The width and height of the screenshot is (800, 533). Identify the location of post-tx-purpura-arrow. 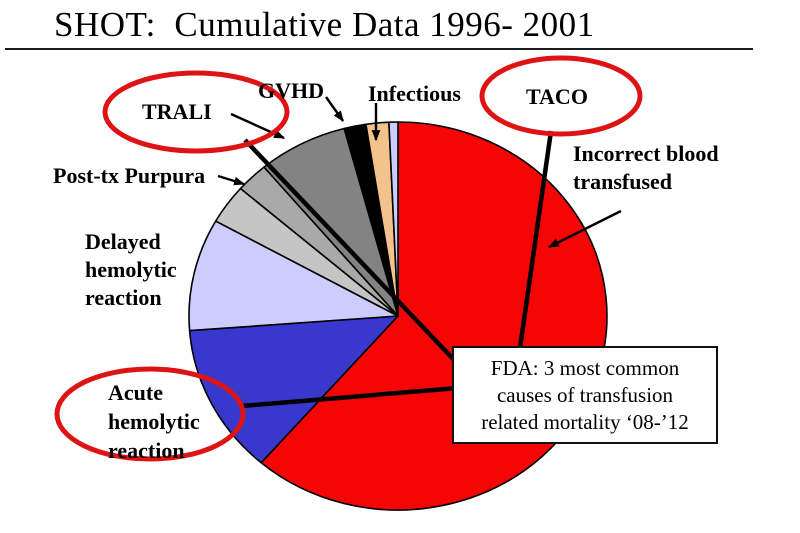
(231, 180).